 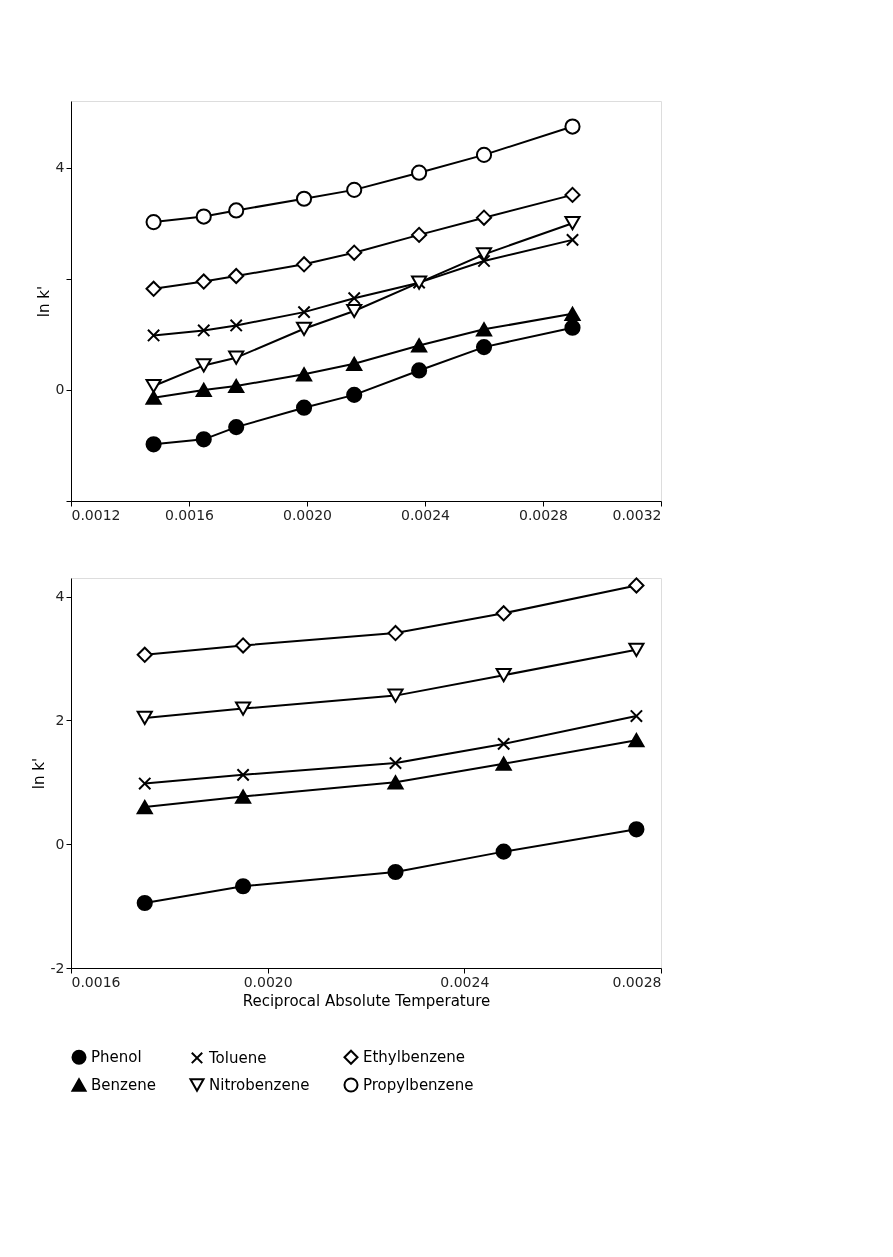 I want to click on legend-label: Toluene, so click(x=237, y=1057).